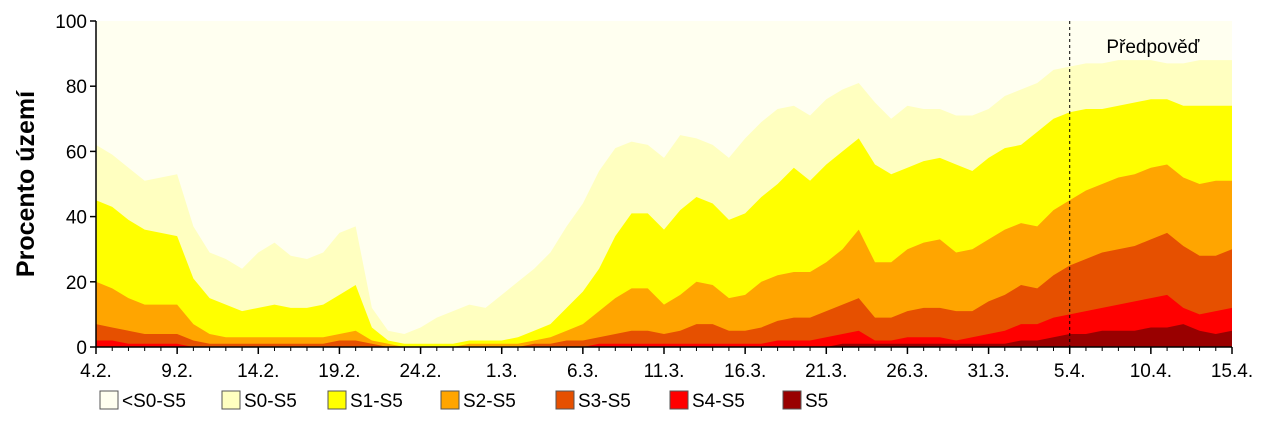 This screenshot has width=1261, height=423. Describe the element at coordinates (604, 401) in the screenshot. I see `legend-label: S3-S5` at that location.